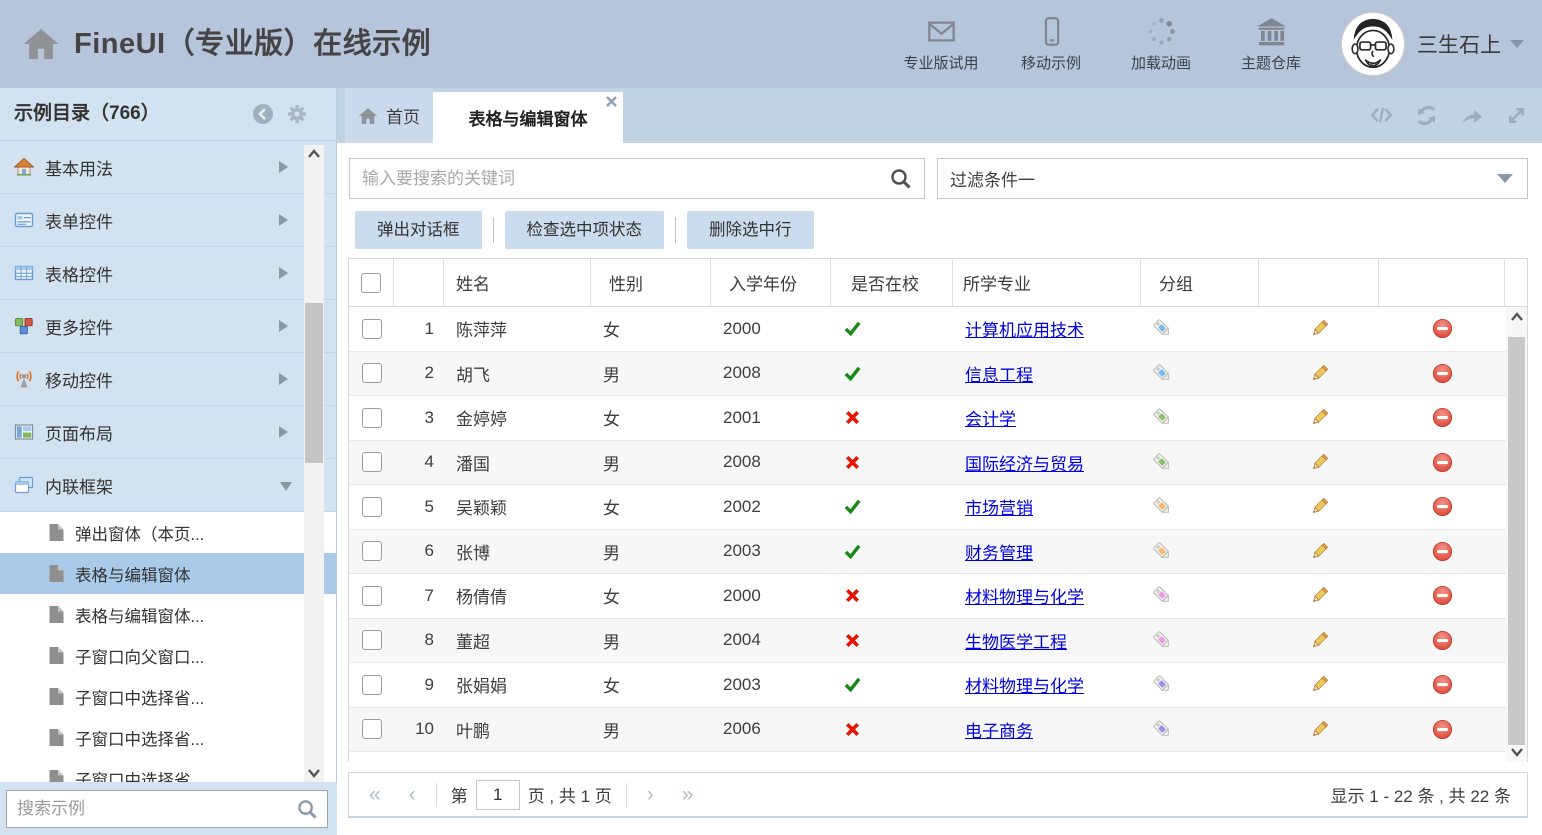 Image resolution: width=1542 pixels, height=835 pixels. I want to click on major-link: 信息工程, so click(999, 375).